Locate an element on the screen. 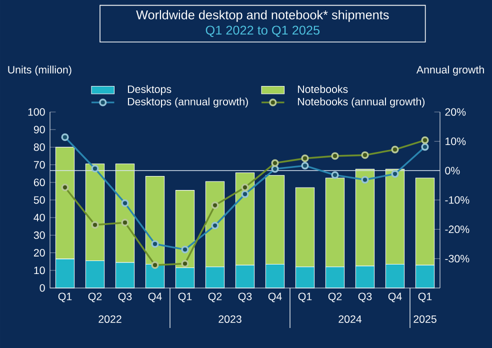 The width and height of the screenshot is (492, 348). text: 2023 is located at coordinates (230, 319).